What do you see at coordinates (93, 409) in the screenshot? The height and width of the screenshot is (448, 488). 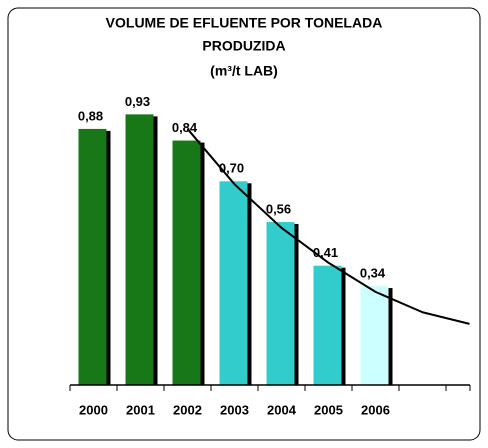 I see `x-tick-label: 2000` at bounding box center [93, 409].